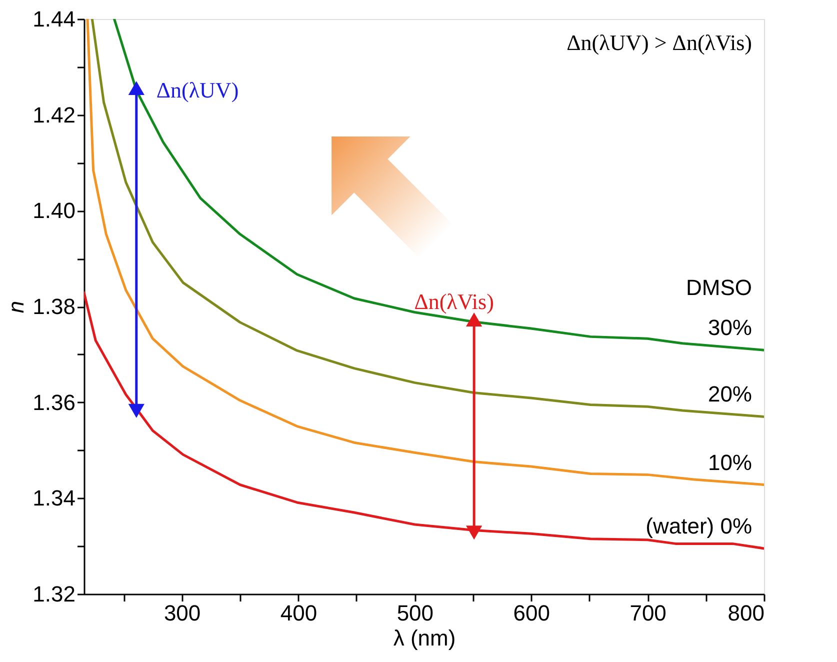 This screenshot has width=837, height=662. I want to click on y-tick-label: 1.38, so click(54, 306).